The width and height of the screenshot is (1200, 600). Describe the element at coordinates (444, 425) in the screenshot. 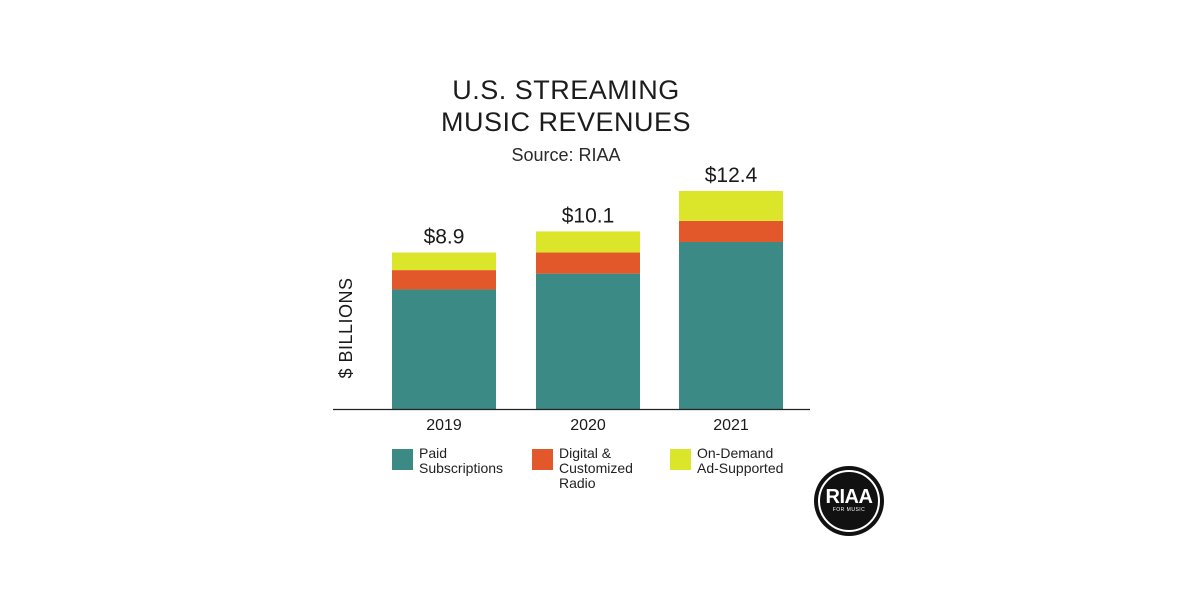

I see `x-tick-label-2019: 2019` at that location.